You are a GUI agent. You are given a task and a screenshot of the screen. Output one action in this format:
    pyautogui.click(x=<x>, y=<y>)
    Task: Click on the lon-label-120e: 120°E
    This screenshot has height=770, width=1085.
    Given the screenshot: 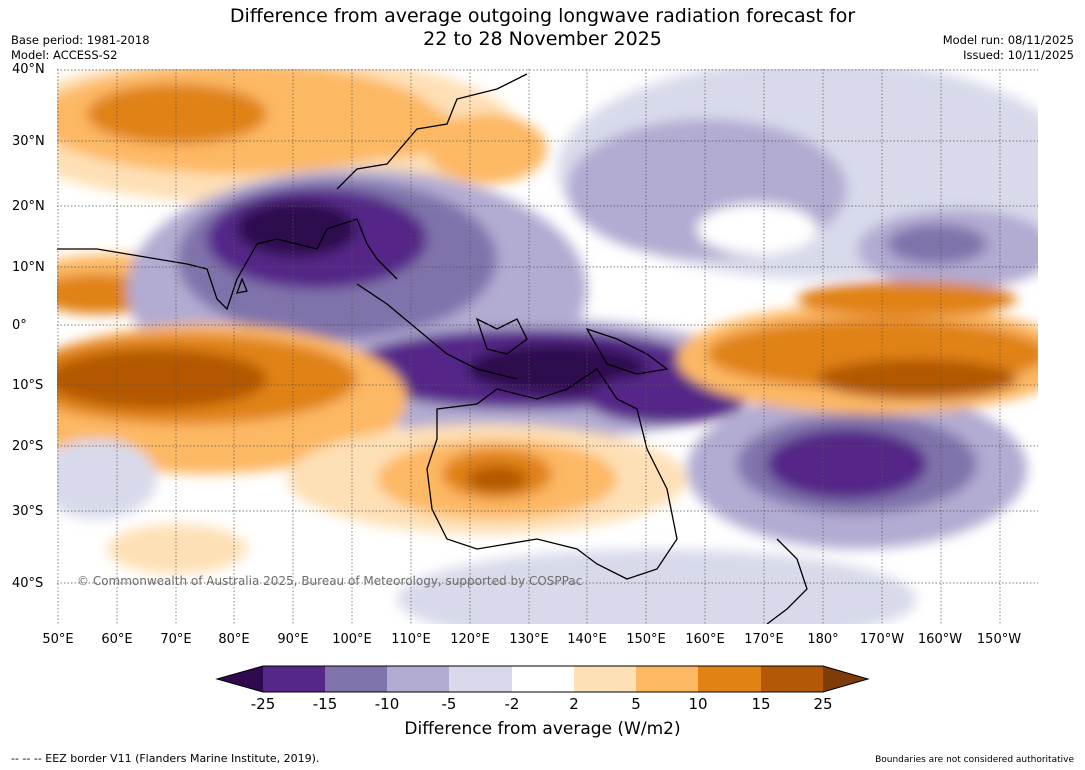 What is the action you would take?
    pyautogui.click(x=470, y=639)
    